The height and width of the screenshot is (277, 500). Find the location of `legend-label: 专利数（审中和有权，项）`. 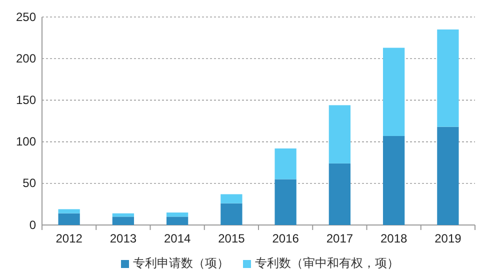

legend-label: 专利数（审中和有权，项） is located at coordinates (327, 263).